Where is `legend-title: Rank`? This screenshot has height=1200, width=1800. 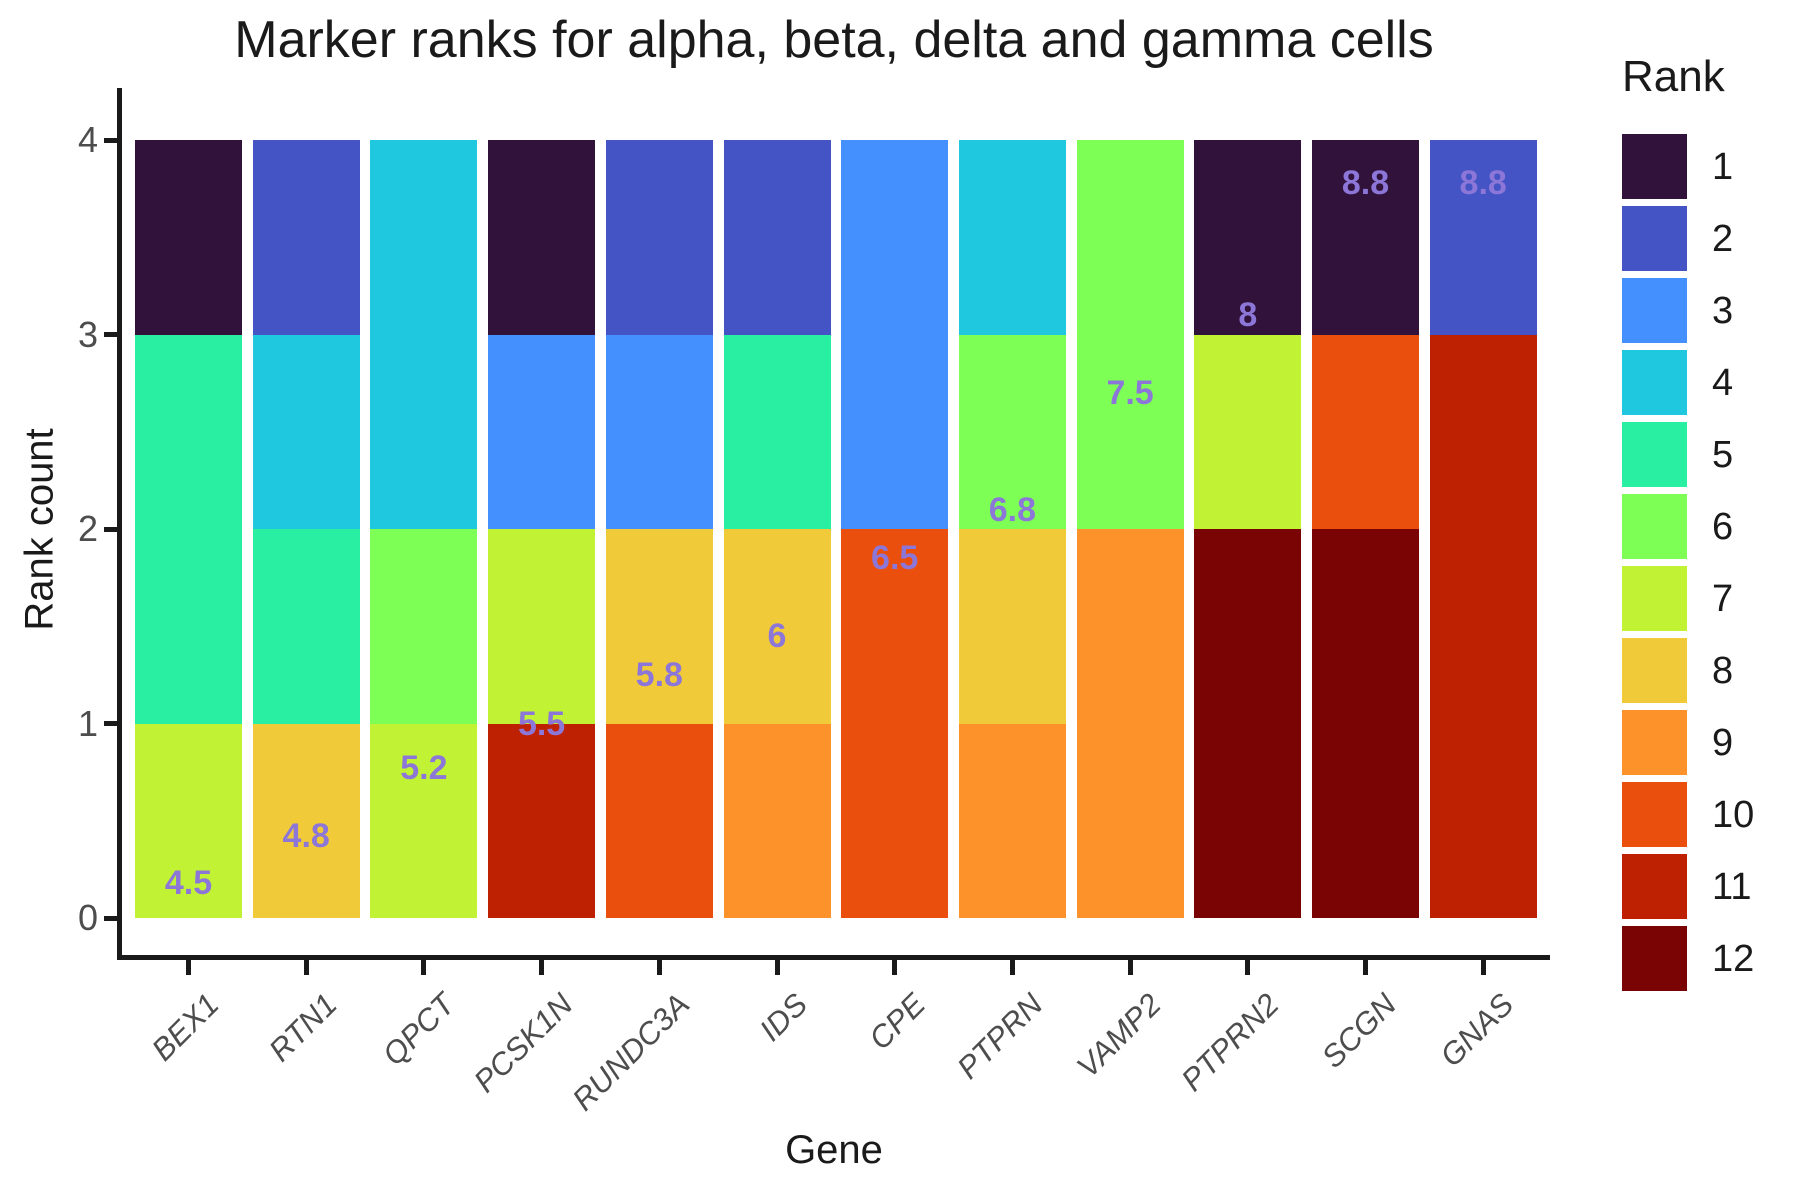 legend-title: Rank is located at coordinates (1673, 76).